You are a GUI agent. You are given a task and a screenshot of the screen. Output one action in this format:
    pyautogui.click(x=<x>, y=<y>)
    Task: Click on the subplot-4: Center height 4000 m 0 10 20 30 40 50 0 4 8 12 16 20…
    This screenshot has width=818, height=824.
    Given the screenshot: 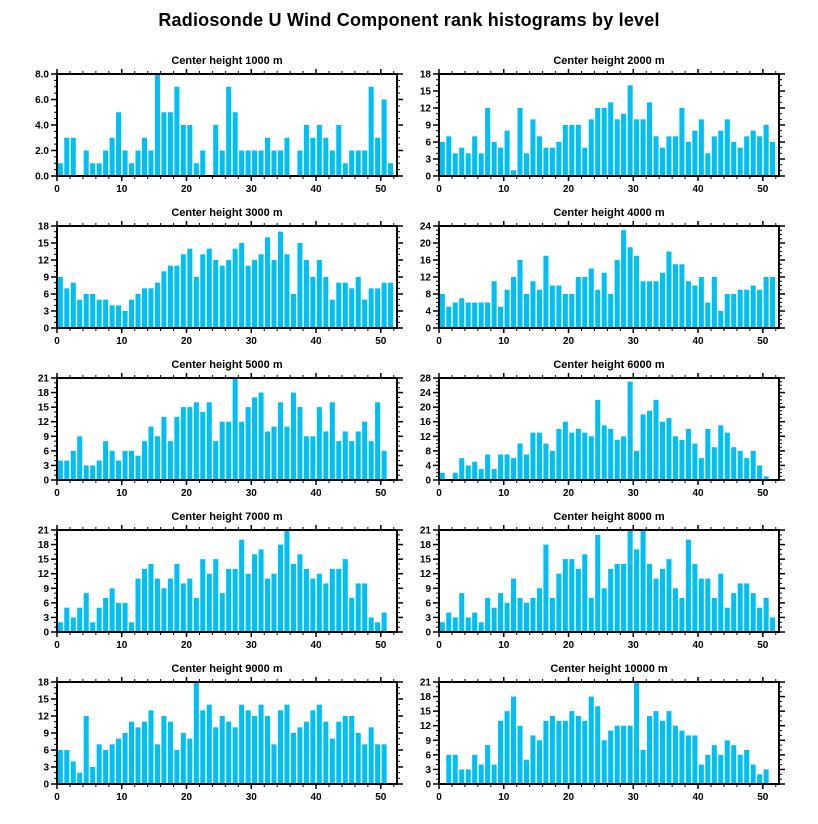 What is the action you would take?
    pyautogui.click(x=602, y=277)
    